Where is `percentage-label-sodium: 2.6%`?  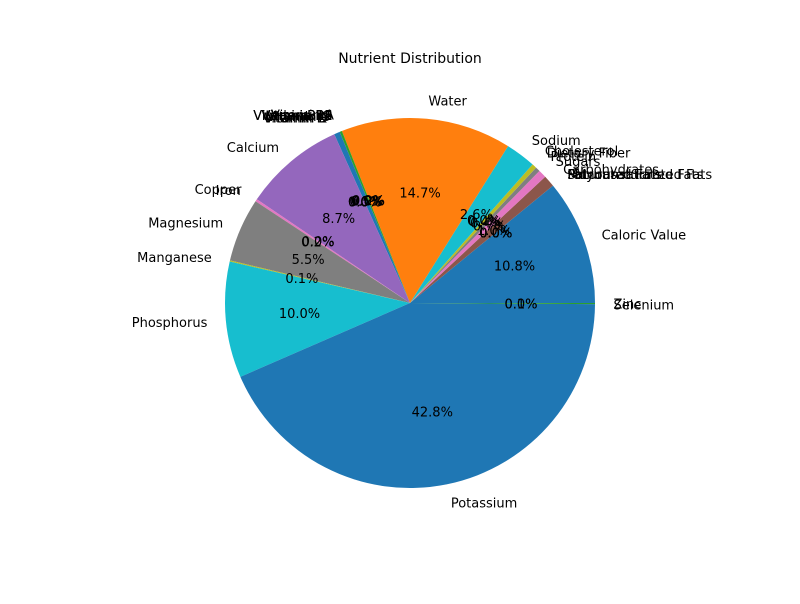
percentage-label-sodium: 2.6% is located at coordinates (476, 215).